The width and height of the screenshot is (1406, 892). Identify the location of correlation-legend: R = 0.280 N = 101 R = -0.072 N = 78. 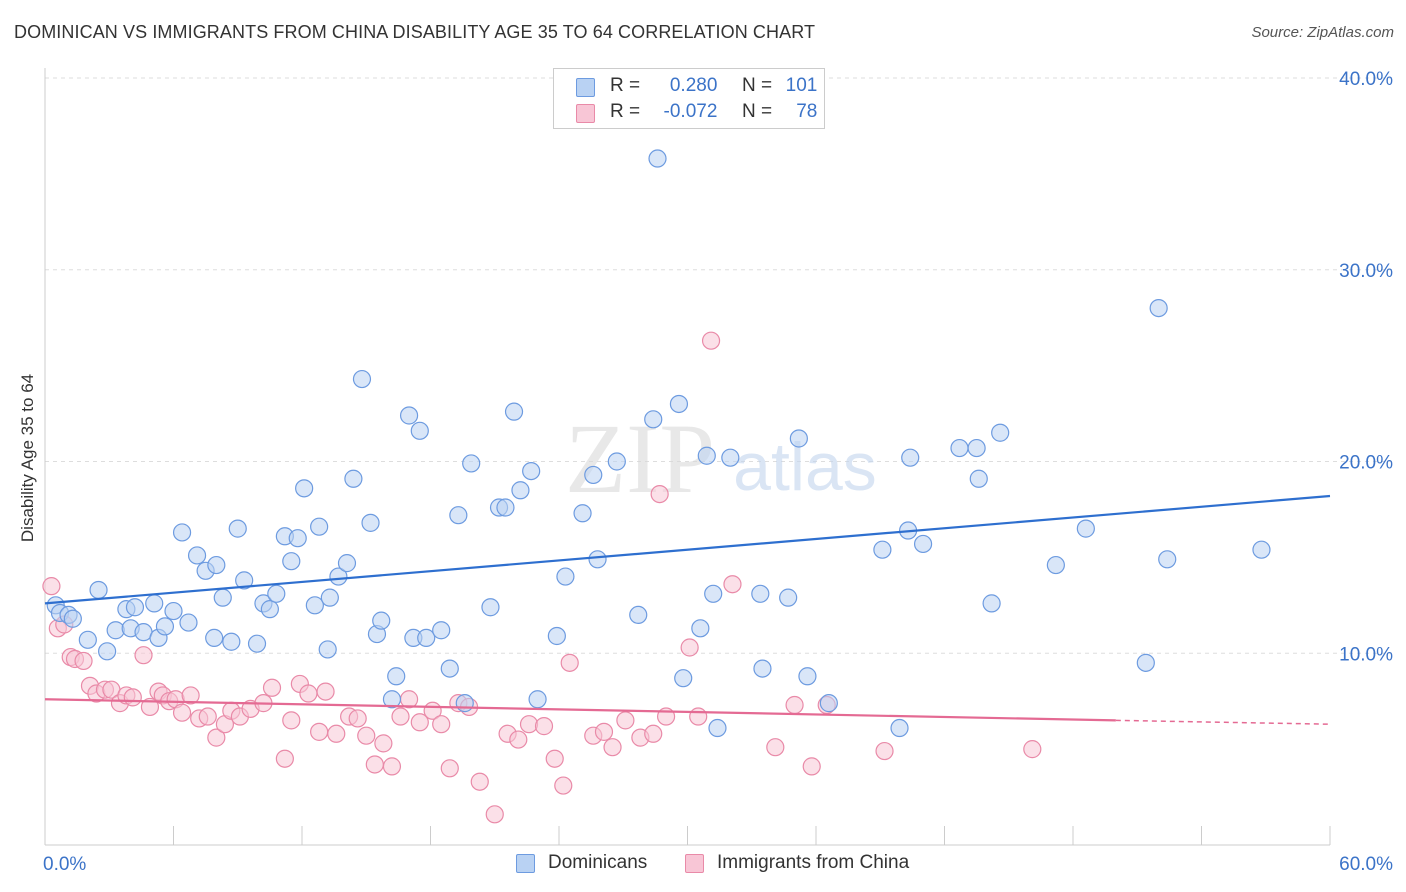
(689, 98).